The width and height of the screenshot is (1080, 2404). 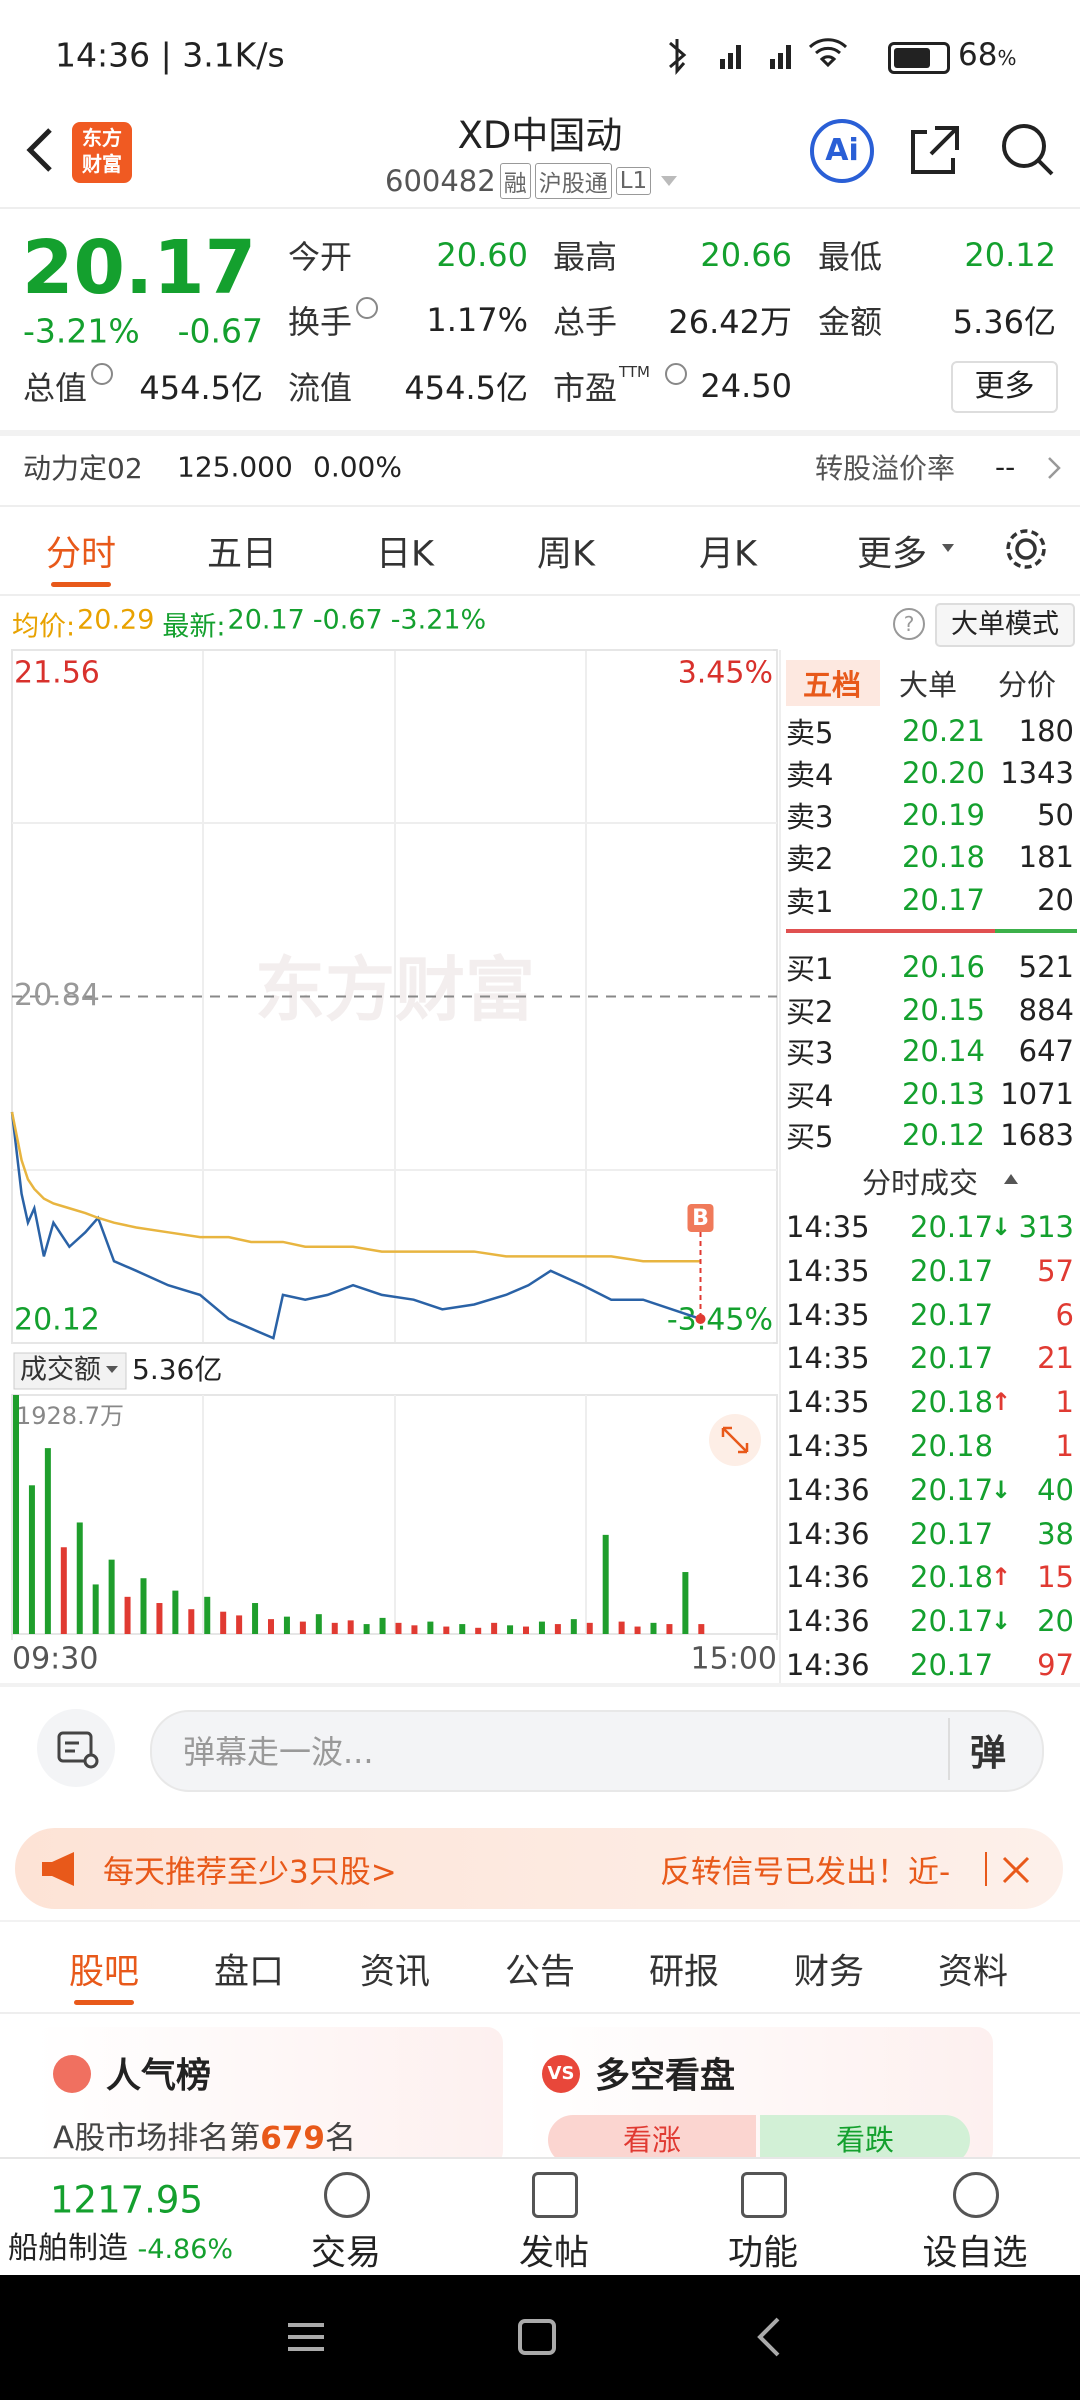 What do you see at coordinates (357, 467) in the screenshot?
I see `convert-pct: 0.00%` at bounding box center [357, 467].